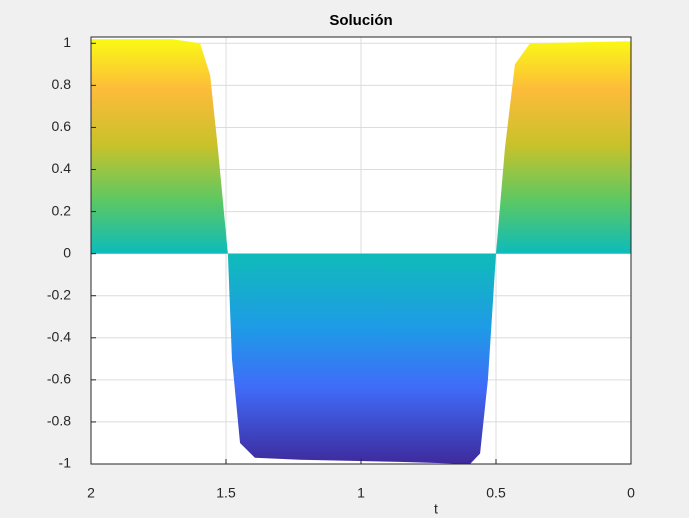  What do you see at coordinates (62, 168) in the screenshot?
I see `y-tick-label: 0.4` at bounding box center [62, 168].